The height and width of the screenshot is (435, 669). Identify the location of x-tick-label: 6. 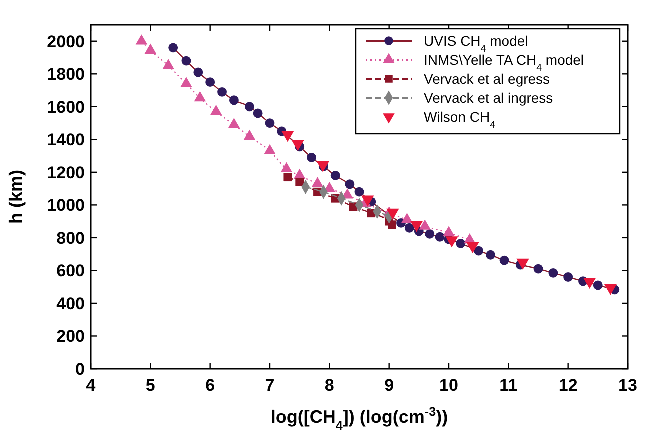
(211, 385).